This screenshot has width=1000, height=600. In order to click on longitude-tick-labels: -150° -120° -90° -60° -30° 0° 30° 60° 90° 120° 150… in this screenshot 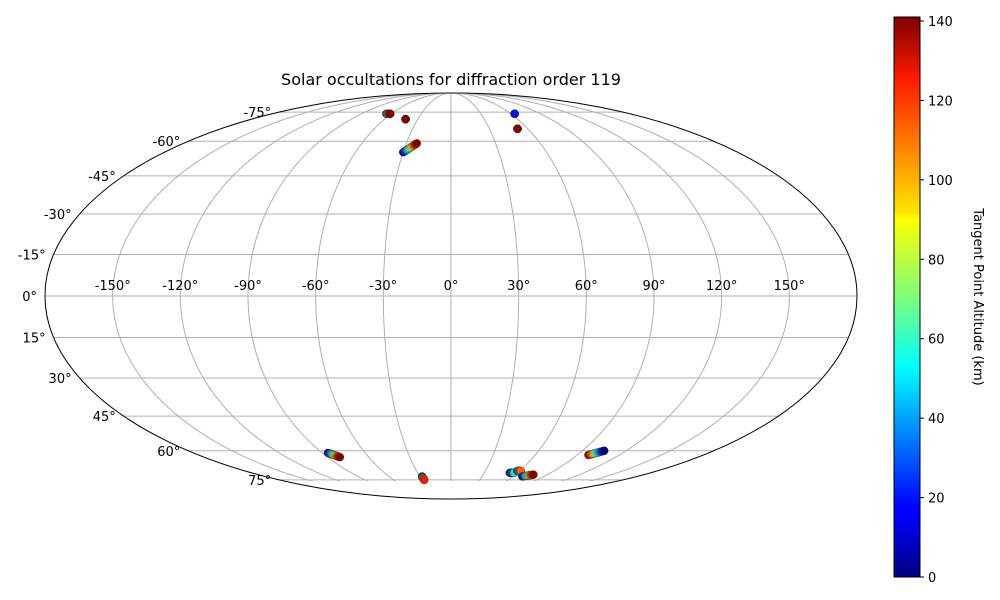, I will do `click(450, 286)`.